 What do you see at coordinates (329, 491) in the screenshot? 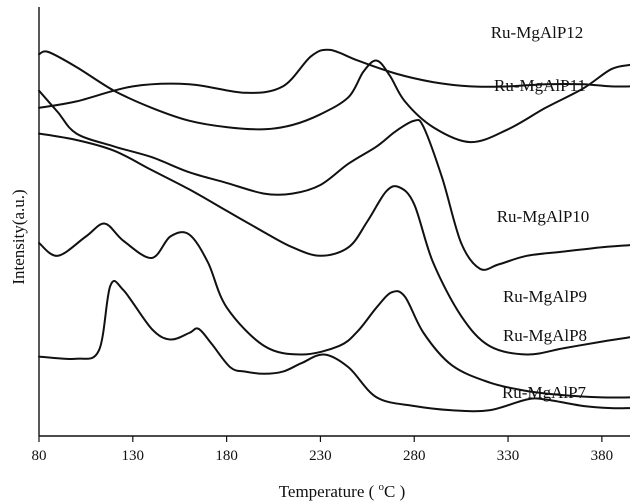
I see `x-axis-title-text: Temperature (` at bounding box center [329, 491].